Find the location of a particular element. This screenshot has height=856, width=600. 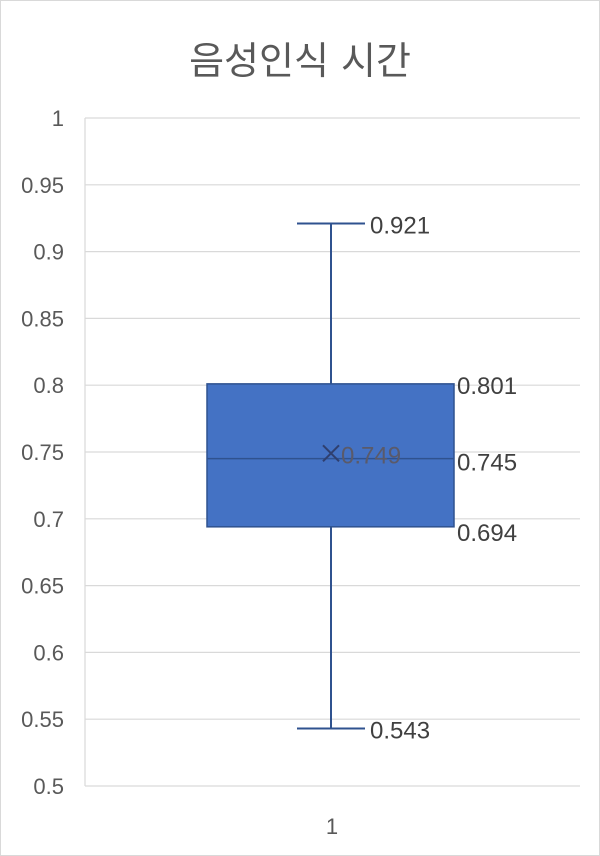

y-tick-label: 0.7 is located at coordinates (48, 519).